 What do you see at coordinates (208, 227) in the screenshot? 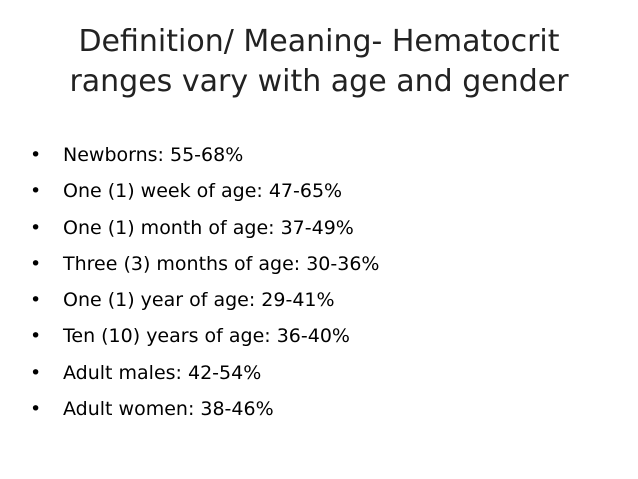
I see `bullet-text: One (1) month of age: 37-49%` at bounding box center [208, 227].